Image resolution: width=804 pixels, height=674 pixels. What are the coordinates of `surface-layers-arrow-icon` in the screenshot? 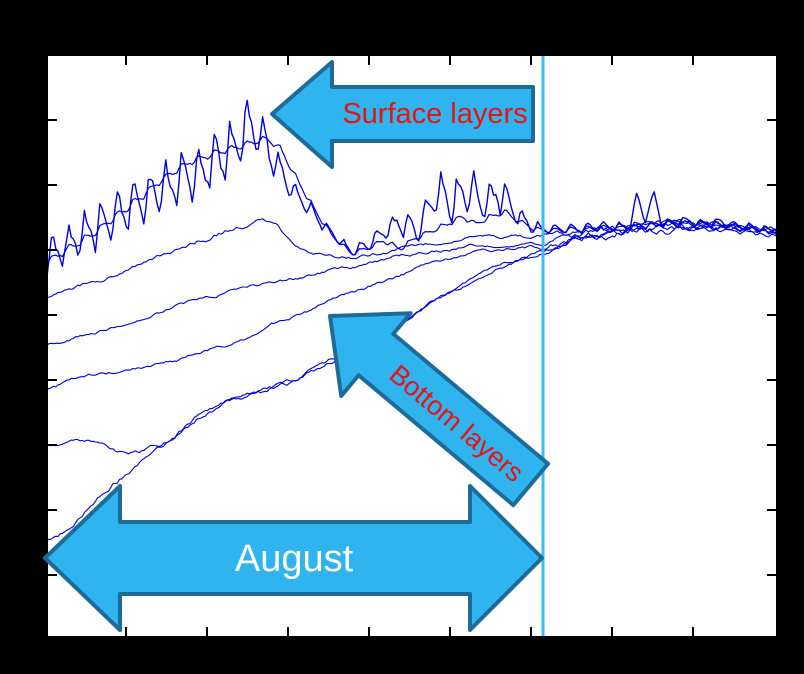 It's located at (402, 114).